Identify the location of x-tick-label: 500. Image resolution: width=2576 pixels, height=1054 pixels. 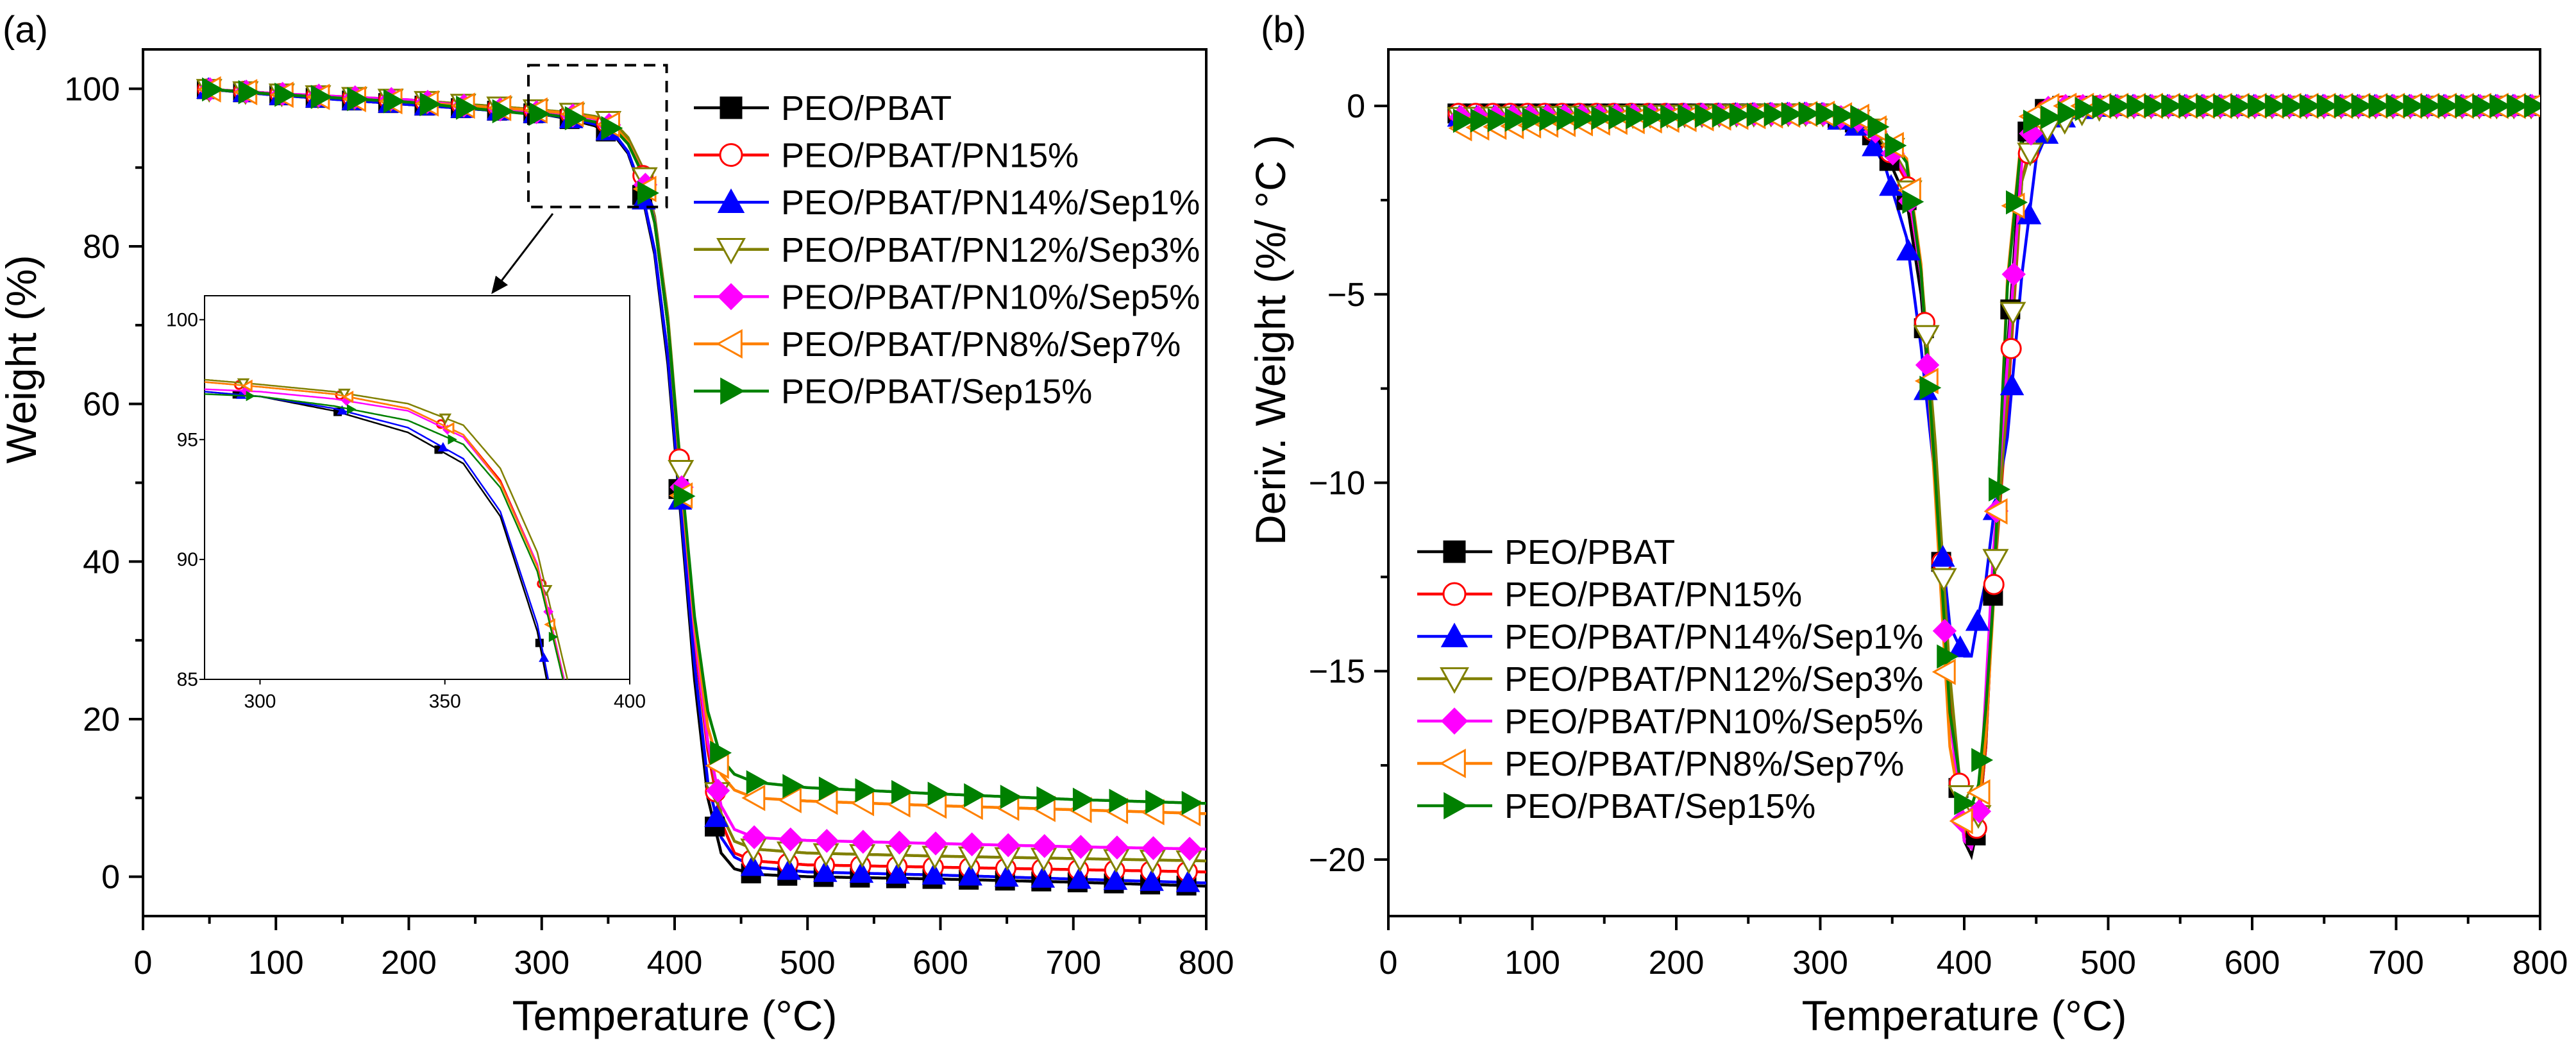
(2108, 963).